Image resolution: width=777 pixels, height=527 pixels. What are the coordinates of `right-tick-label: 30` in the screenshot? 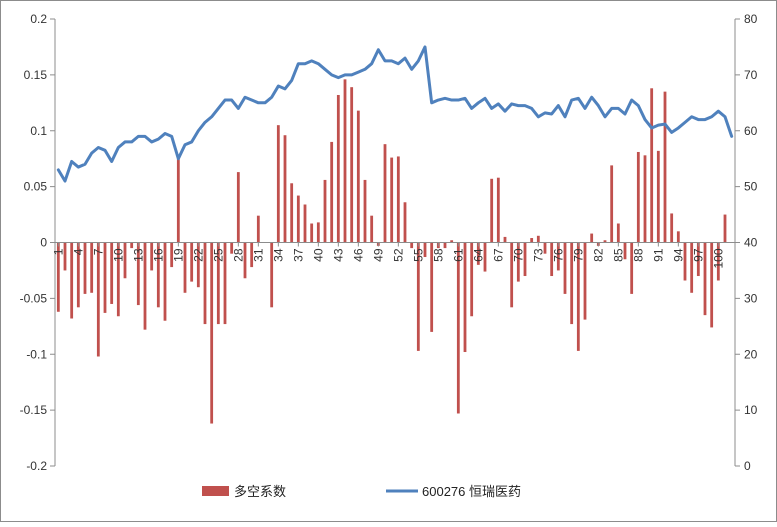 It's located at (751, 298).